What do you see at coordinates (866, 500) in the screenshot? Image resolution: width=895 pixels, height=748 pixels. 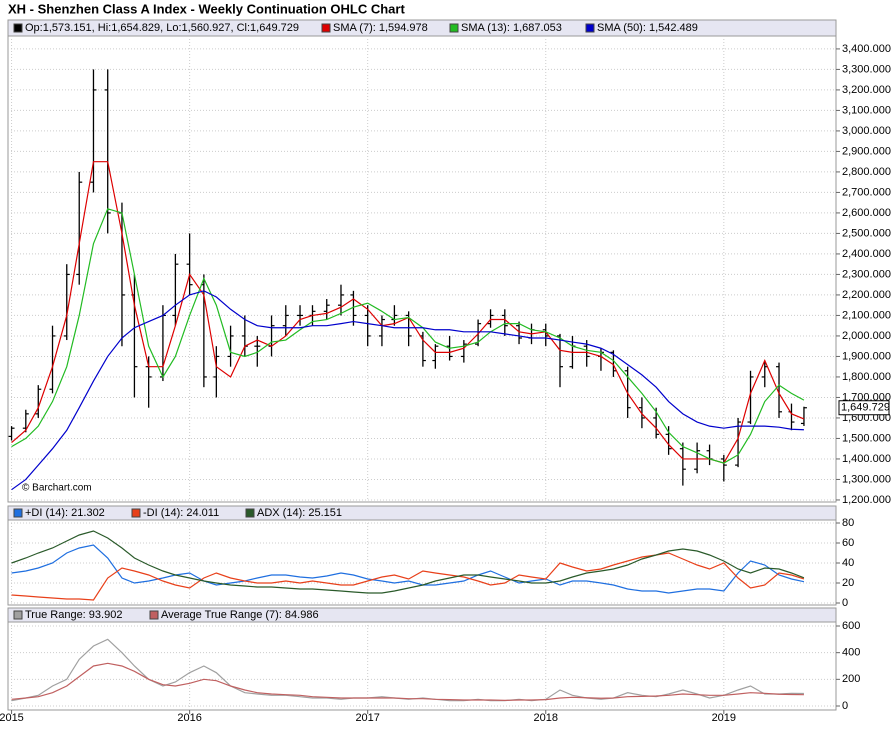 I see `y-tick-label: 1,200.000` at bounding box center [866, 500].